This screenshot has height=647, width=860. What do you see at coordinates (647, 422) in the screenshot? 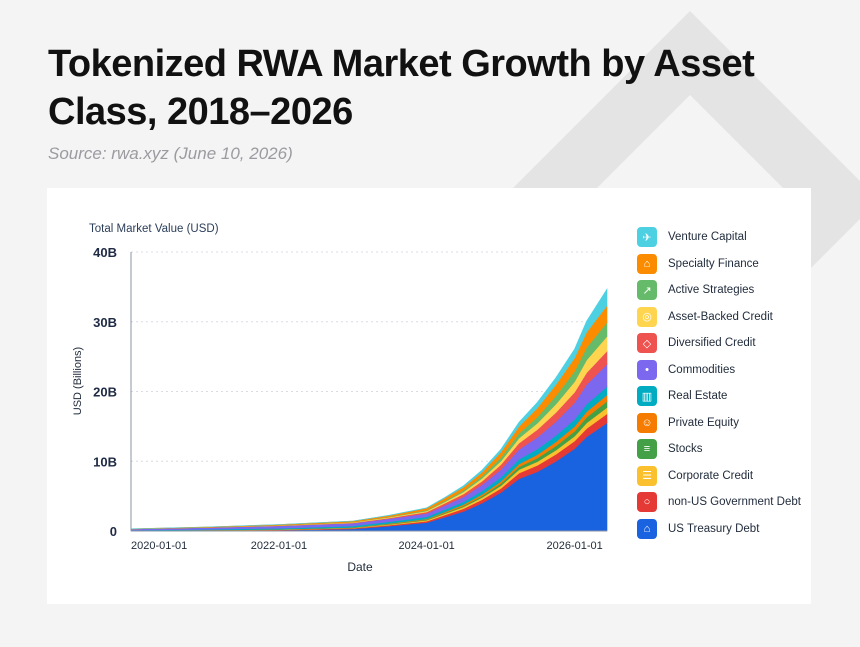
I see `people-icon: ☺` at bounding box center [647, 422].